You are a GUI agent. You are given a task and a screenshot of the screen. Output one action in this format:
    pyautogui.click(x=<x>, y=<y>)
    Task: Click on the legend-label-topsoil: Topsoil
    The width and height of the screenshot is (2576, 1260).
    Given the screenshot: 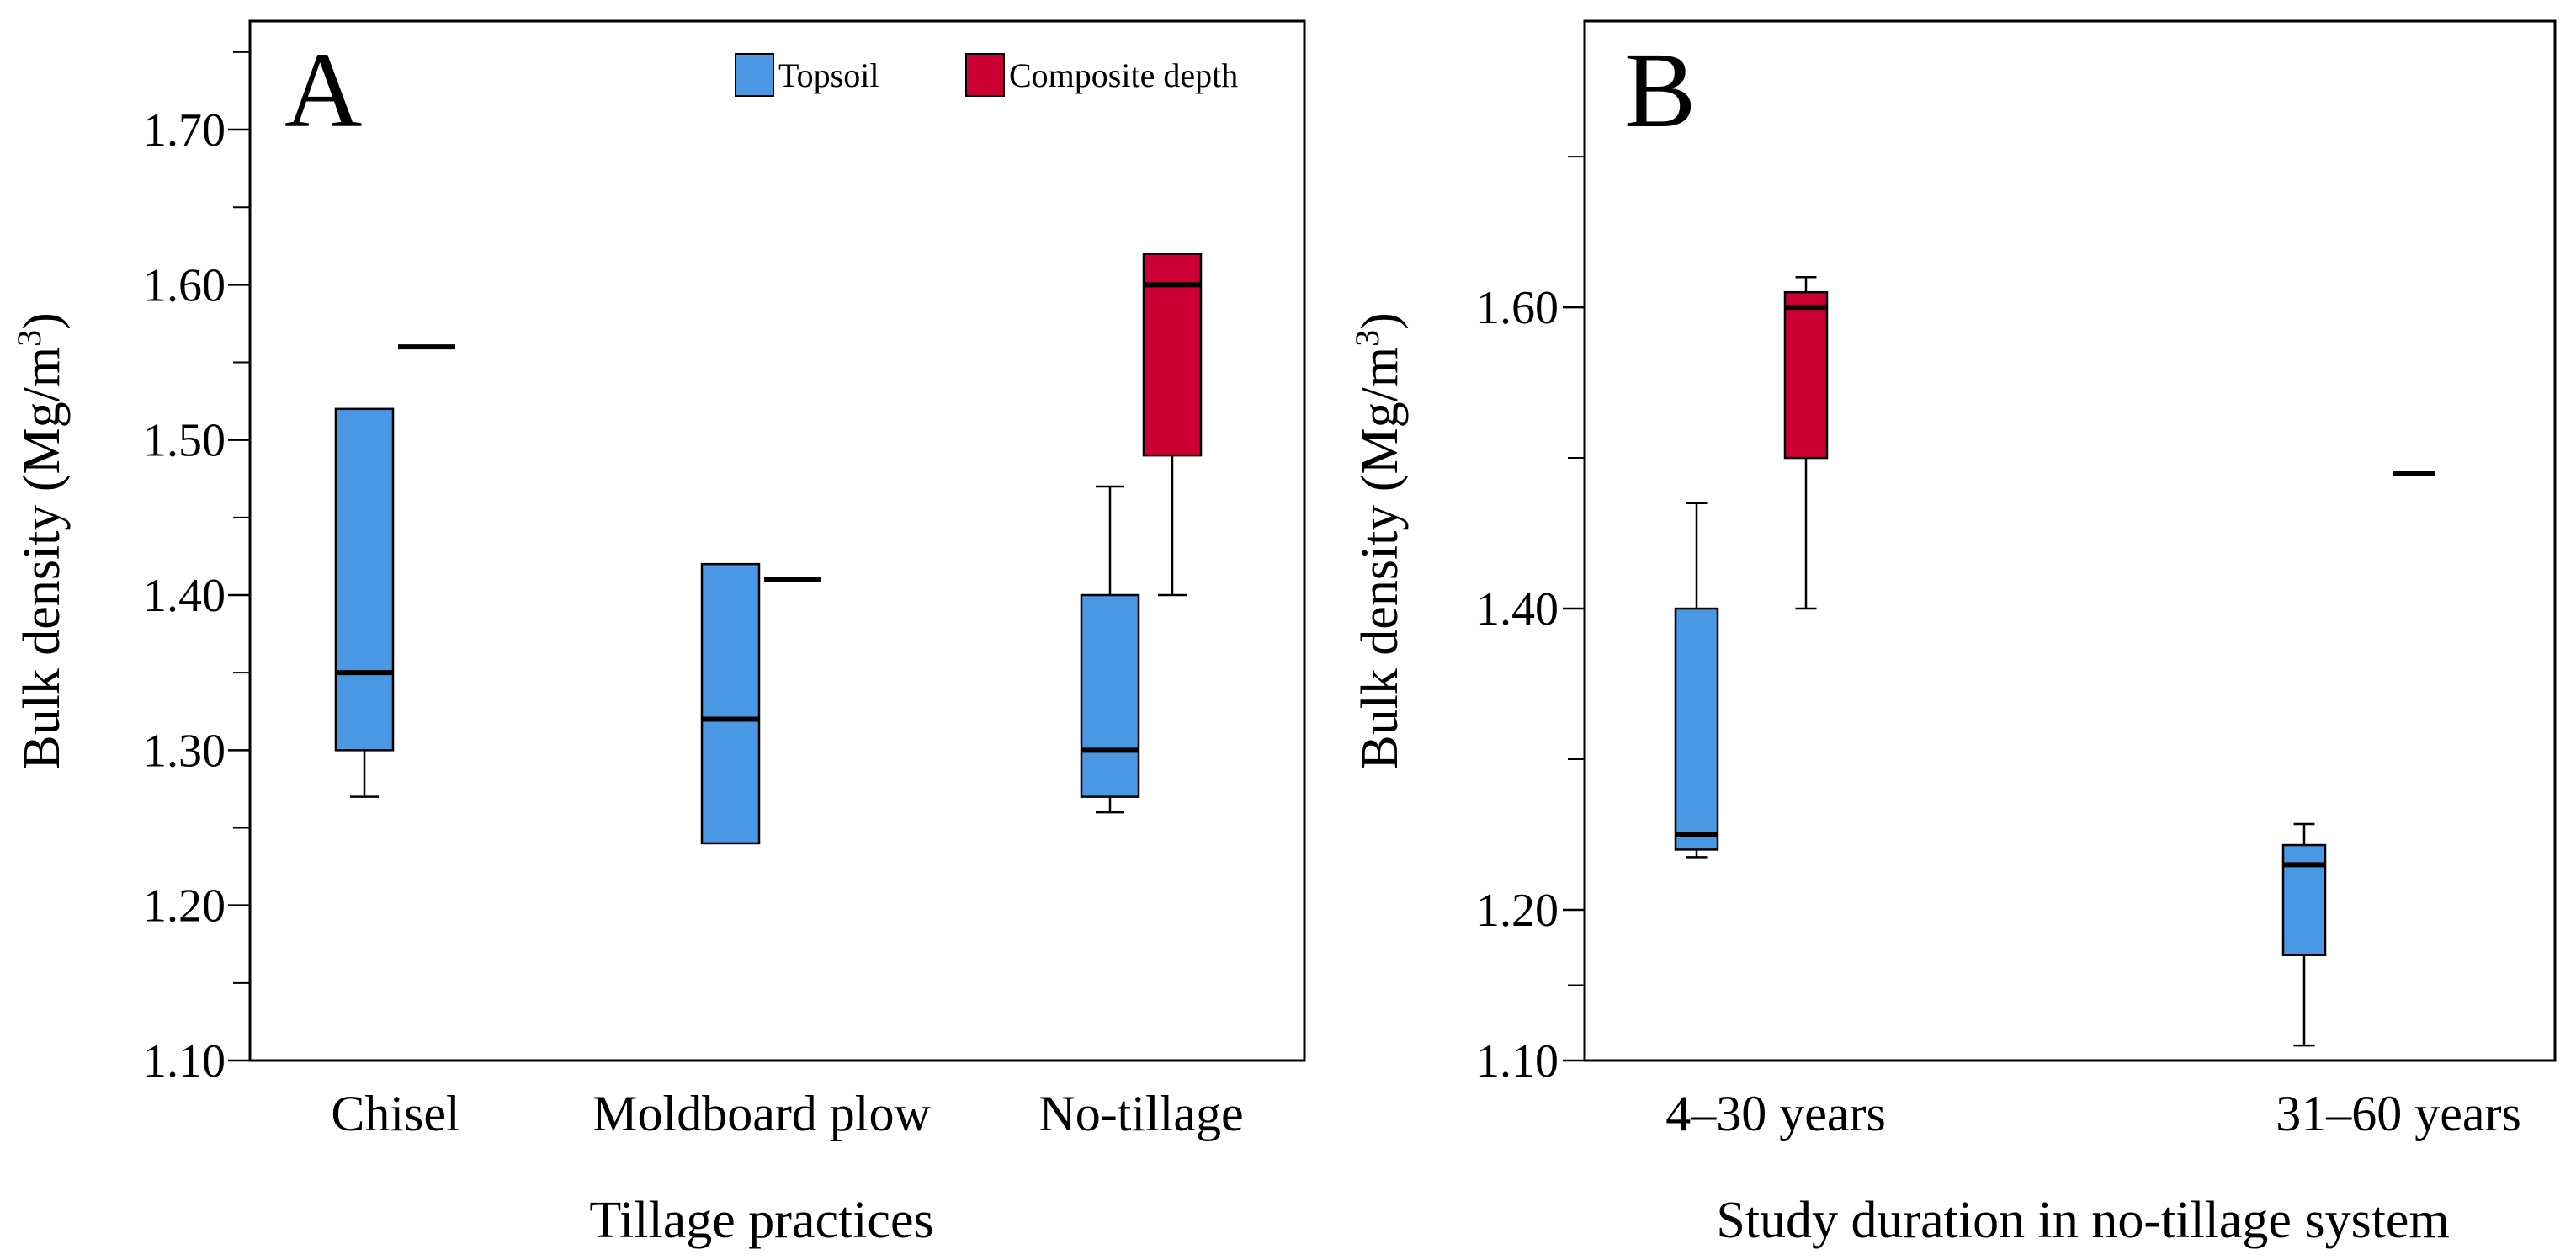 What is the action you would take?
    pyautogui.click(x=829, y=75)
    